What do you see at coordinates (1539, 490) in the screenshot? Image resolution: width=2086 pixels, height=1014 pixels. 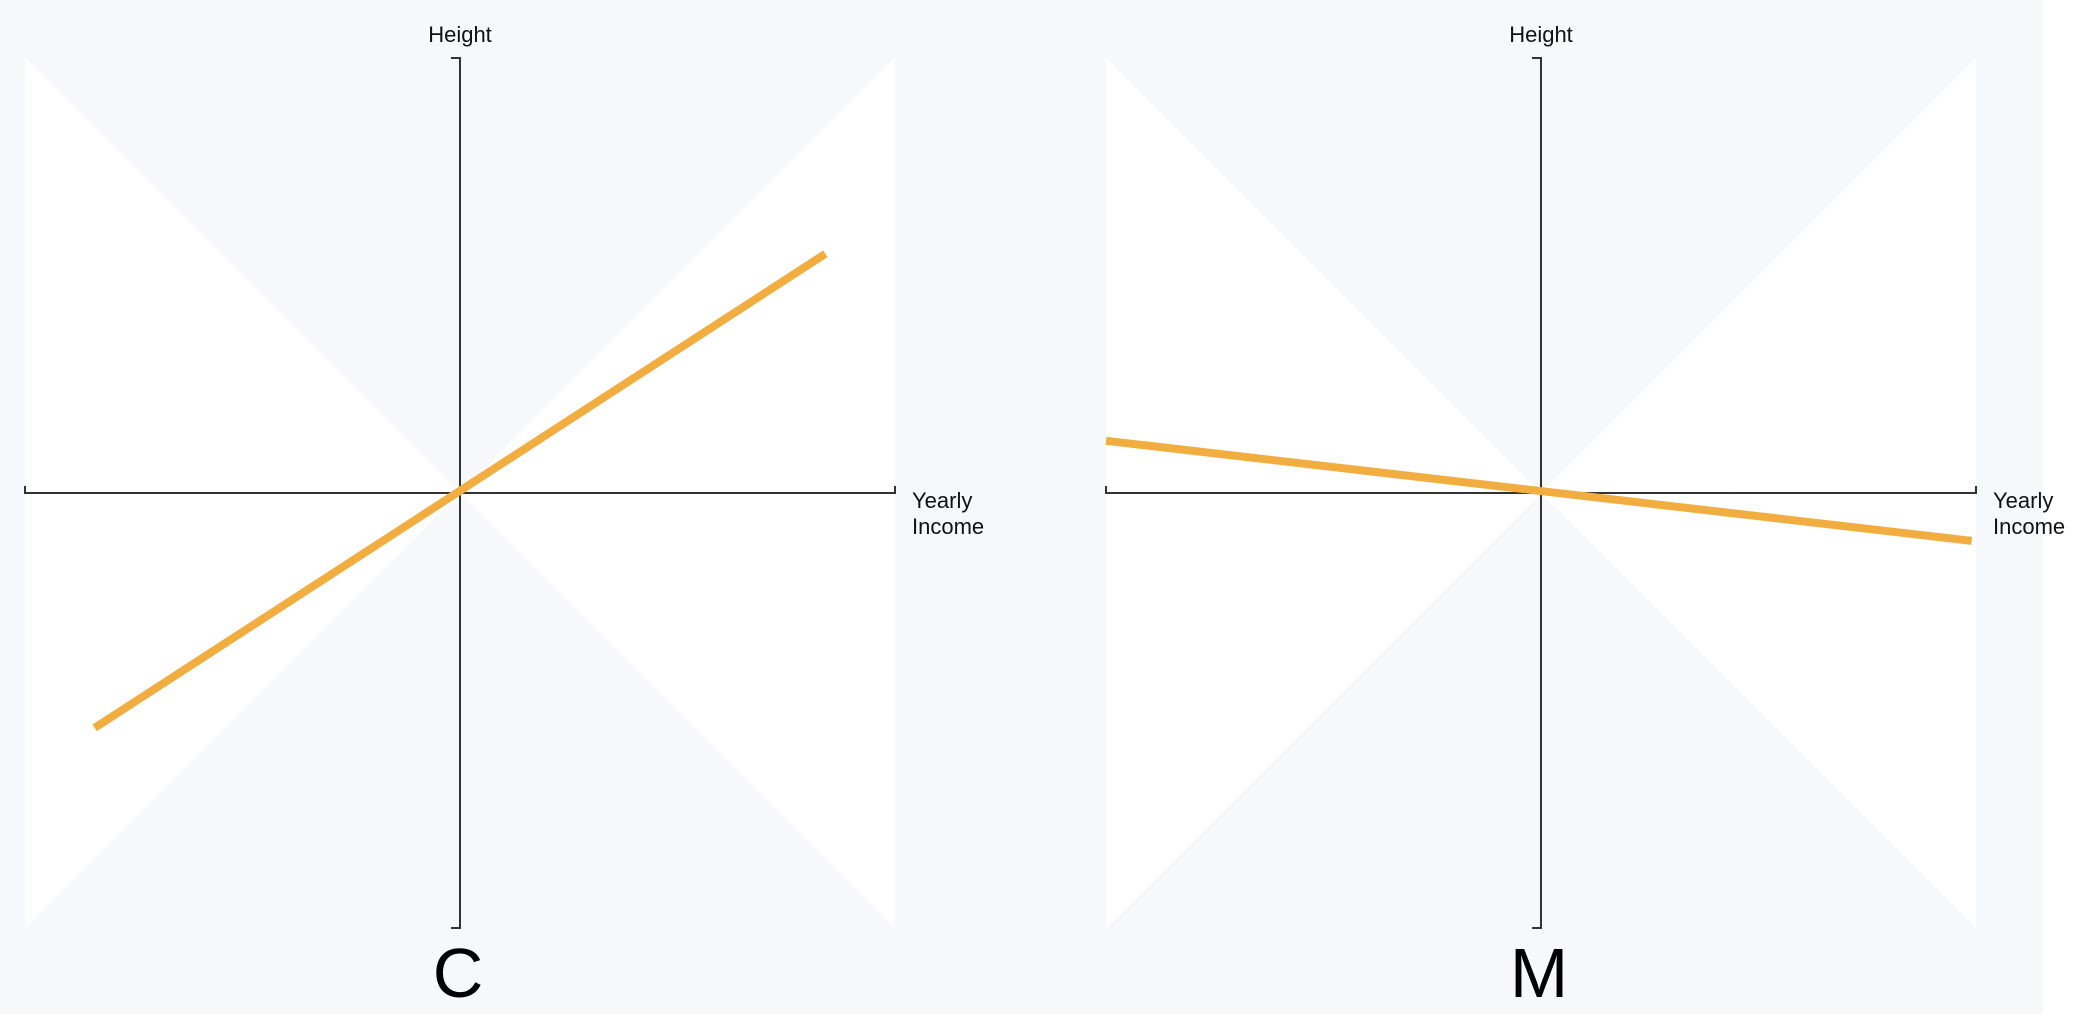 I see `trend-line` at bounding box center [1539, 490].